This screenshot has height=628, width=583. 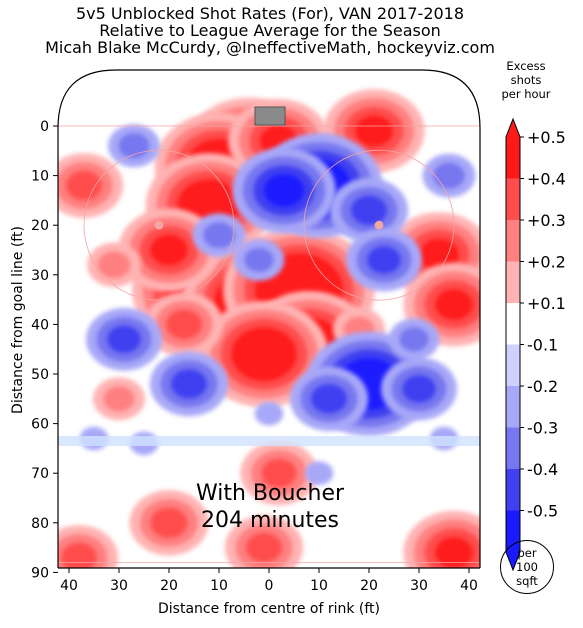 I want to click on y-tick-label: 90, so click(x=40, y=573).